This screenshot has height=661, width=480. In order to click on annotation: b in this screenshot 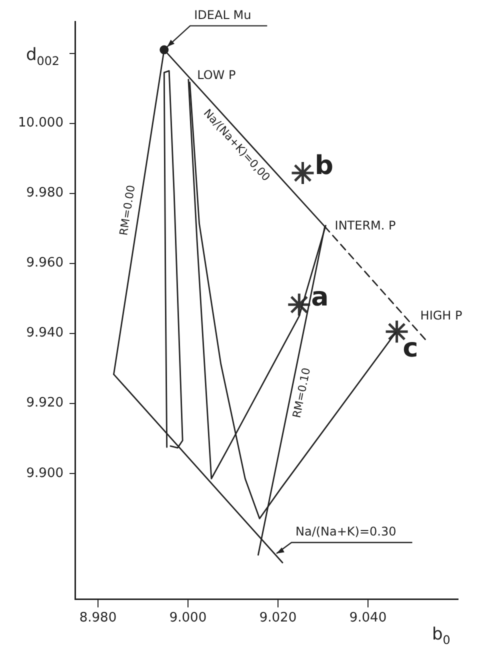, I will do `click(324, 165)`.